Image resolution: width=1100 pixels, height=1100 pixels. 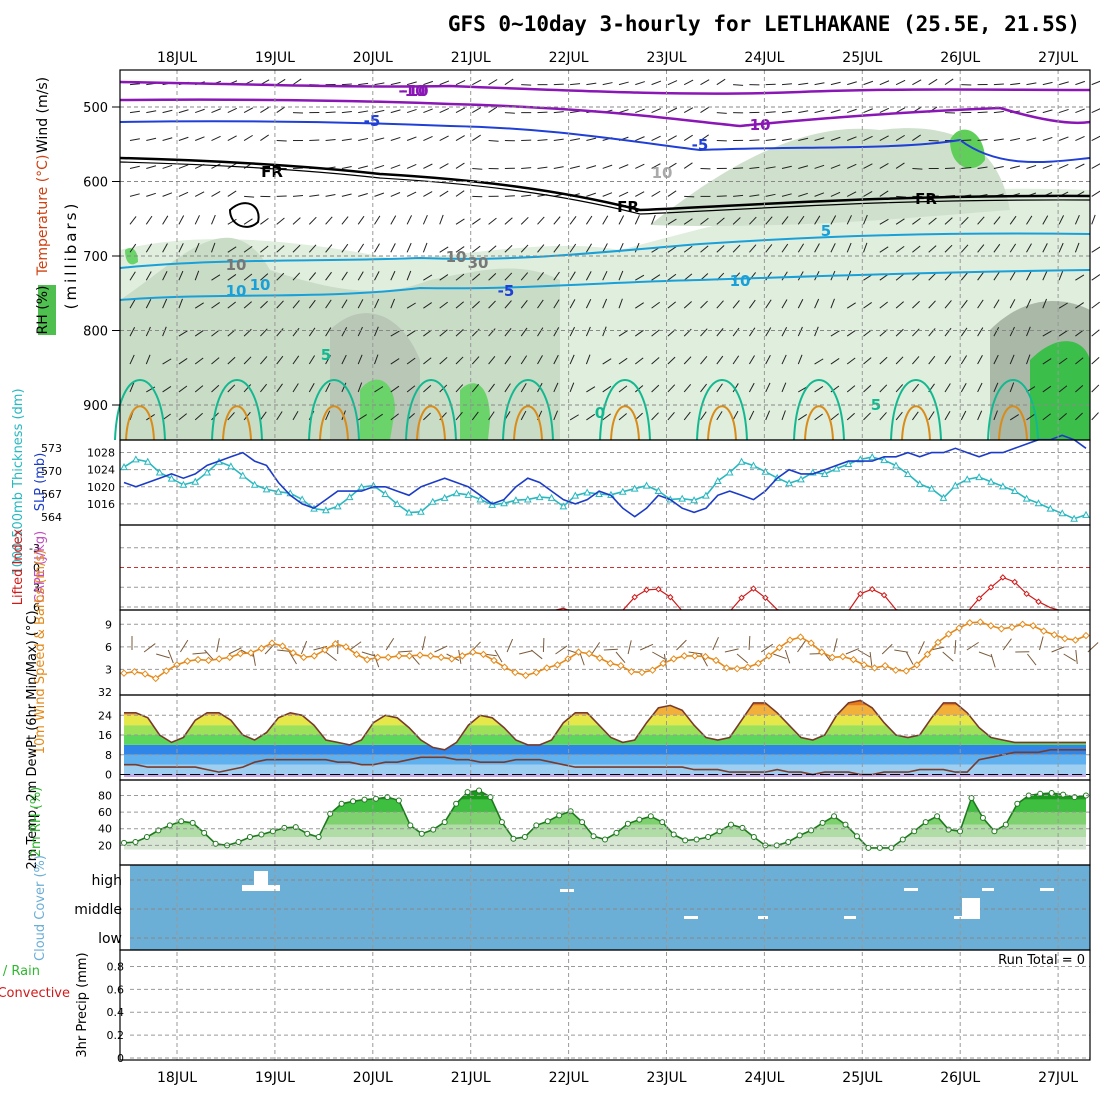 What do you see at coordinates (36, 822) in the screenshot?
I see `rh2m-label: 2m RH (%)` at bounding box center [36, 822].